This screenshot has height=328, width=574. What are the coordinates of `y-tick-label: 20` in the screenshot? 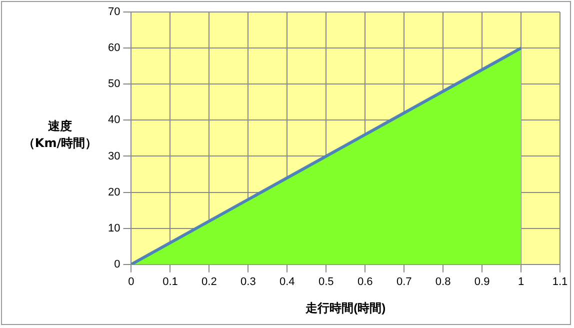 It's located at (114, 192).